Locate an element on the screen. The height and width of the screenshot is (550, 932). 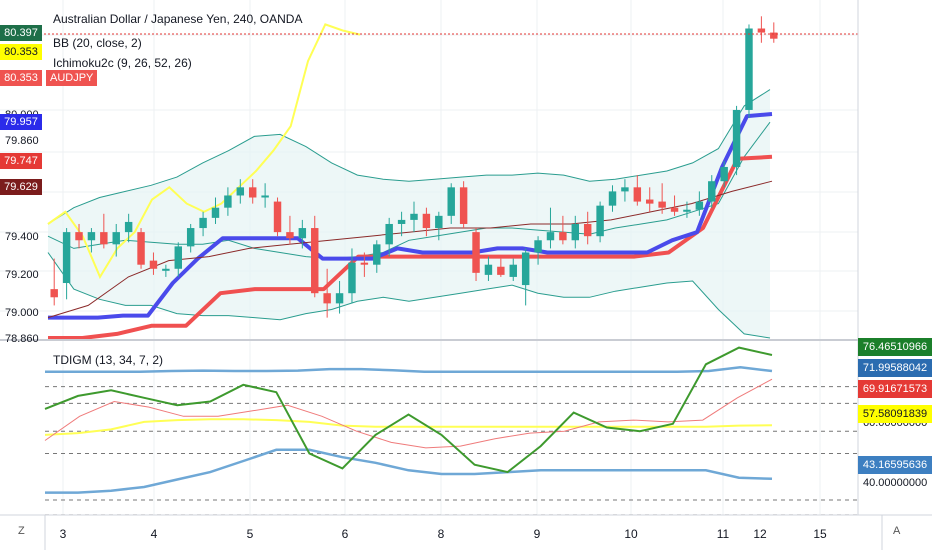
tdi-tag-upper: 71.99588042 is located at coordinates (895, 368).